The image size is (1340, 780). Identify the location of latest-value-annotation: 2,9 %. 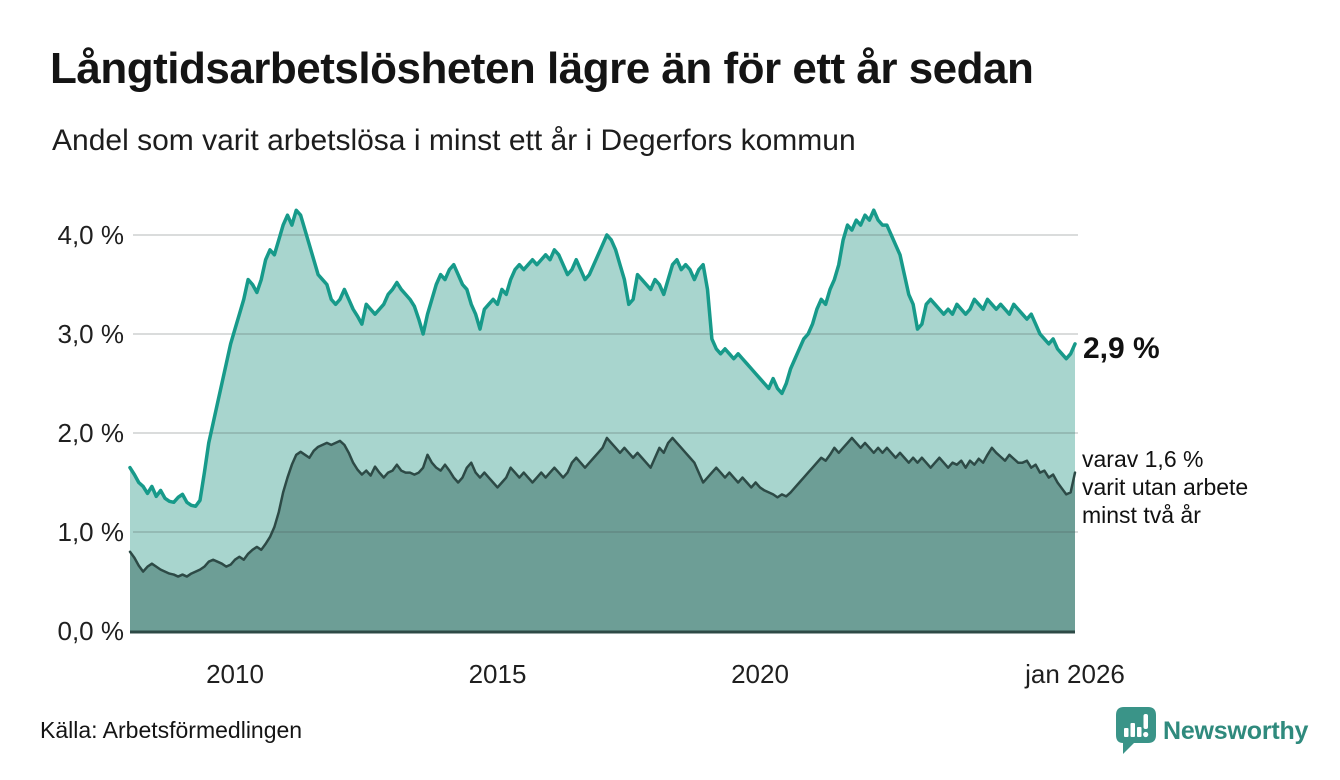
(1121, 348).